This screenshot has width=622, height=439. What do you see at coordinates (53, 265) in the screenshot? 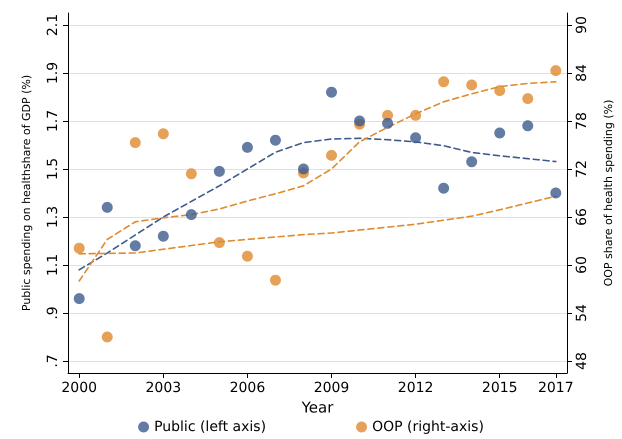
I see `y-tick-label: 1.1` at bounding box center [53, 265].